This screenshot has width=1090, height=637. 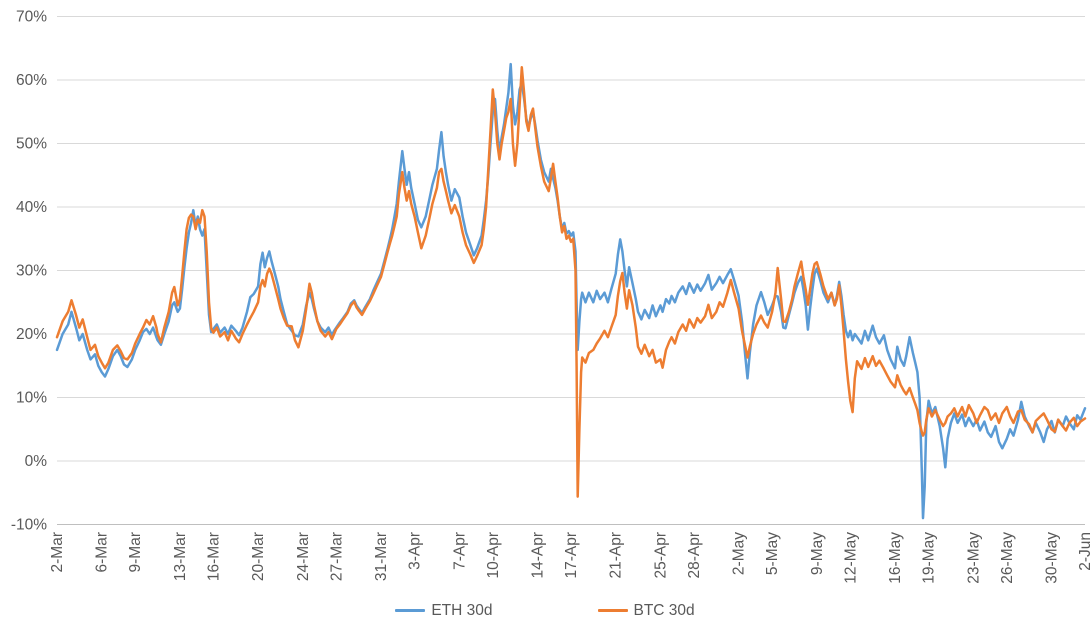 I want to click on eth-series-swatch, so click(x=410, y=611).